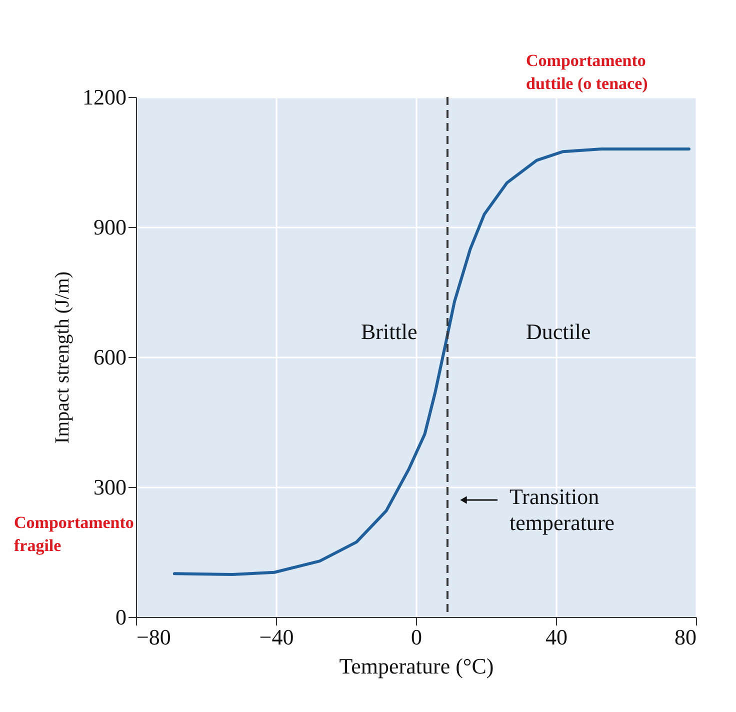 This screenshot has width=736, height=712. Describe the element at coordinates (63, 357) in the screenshot. I see `y-axis-title: Impact strength (J/m)` at that location.